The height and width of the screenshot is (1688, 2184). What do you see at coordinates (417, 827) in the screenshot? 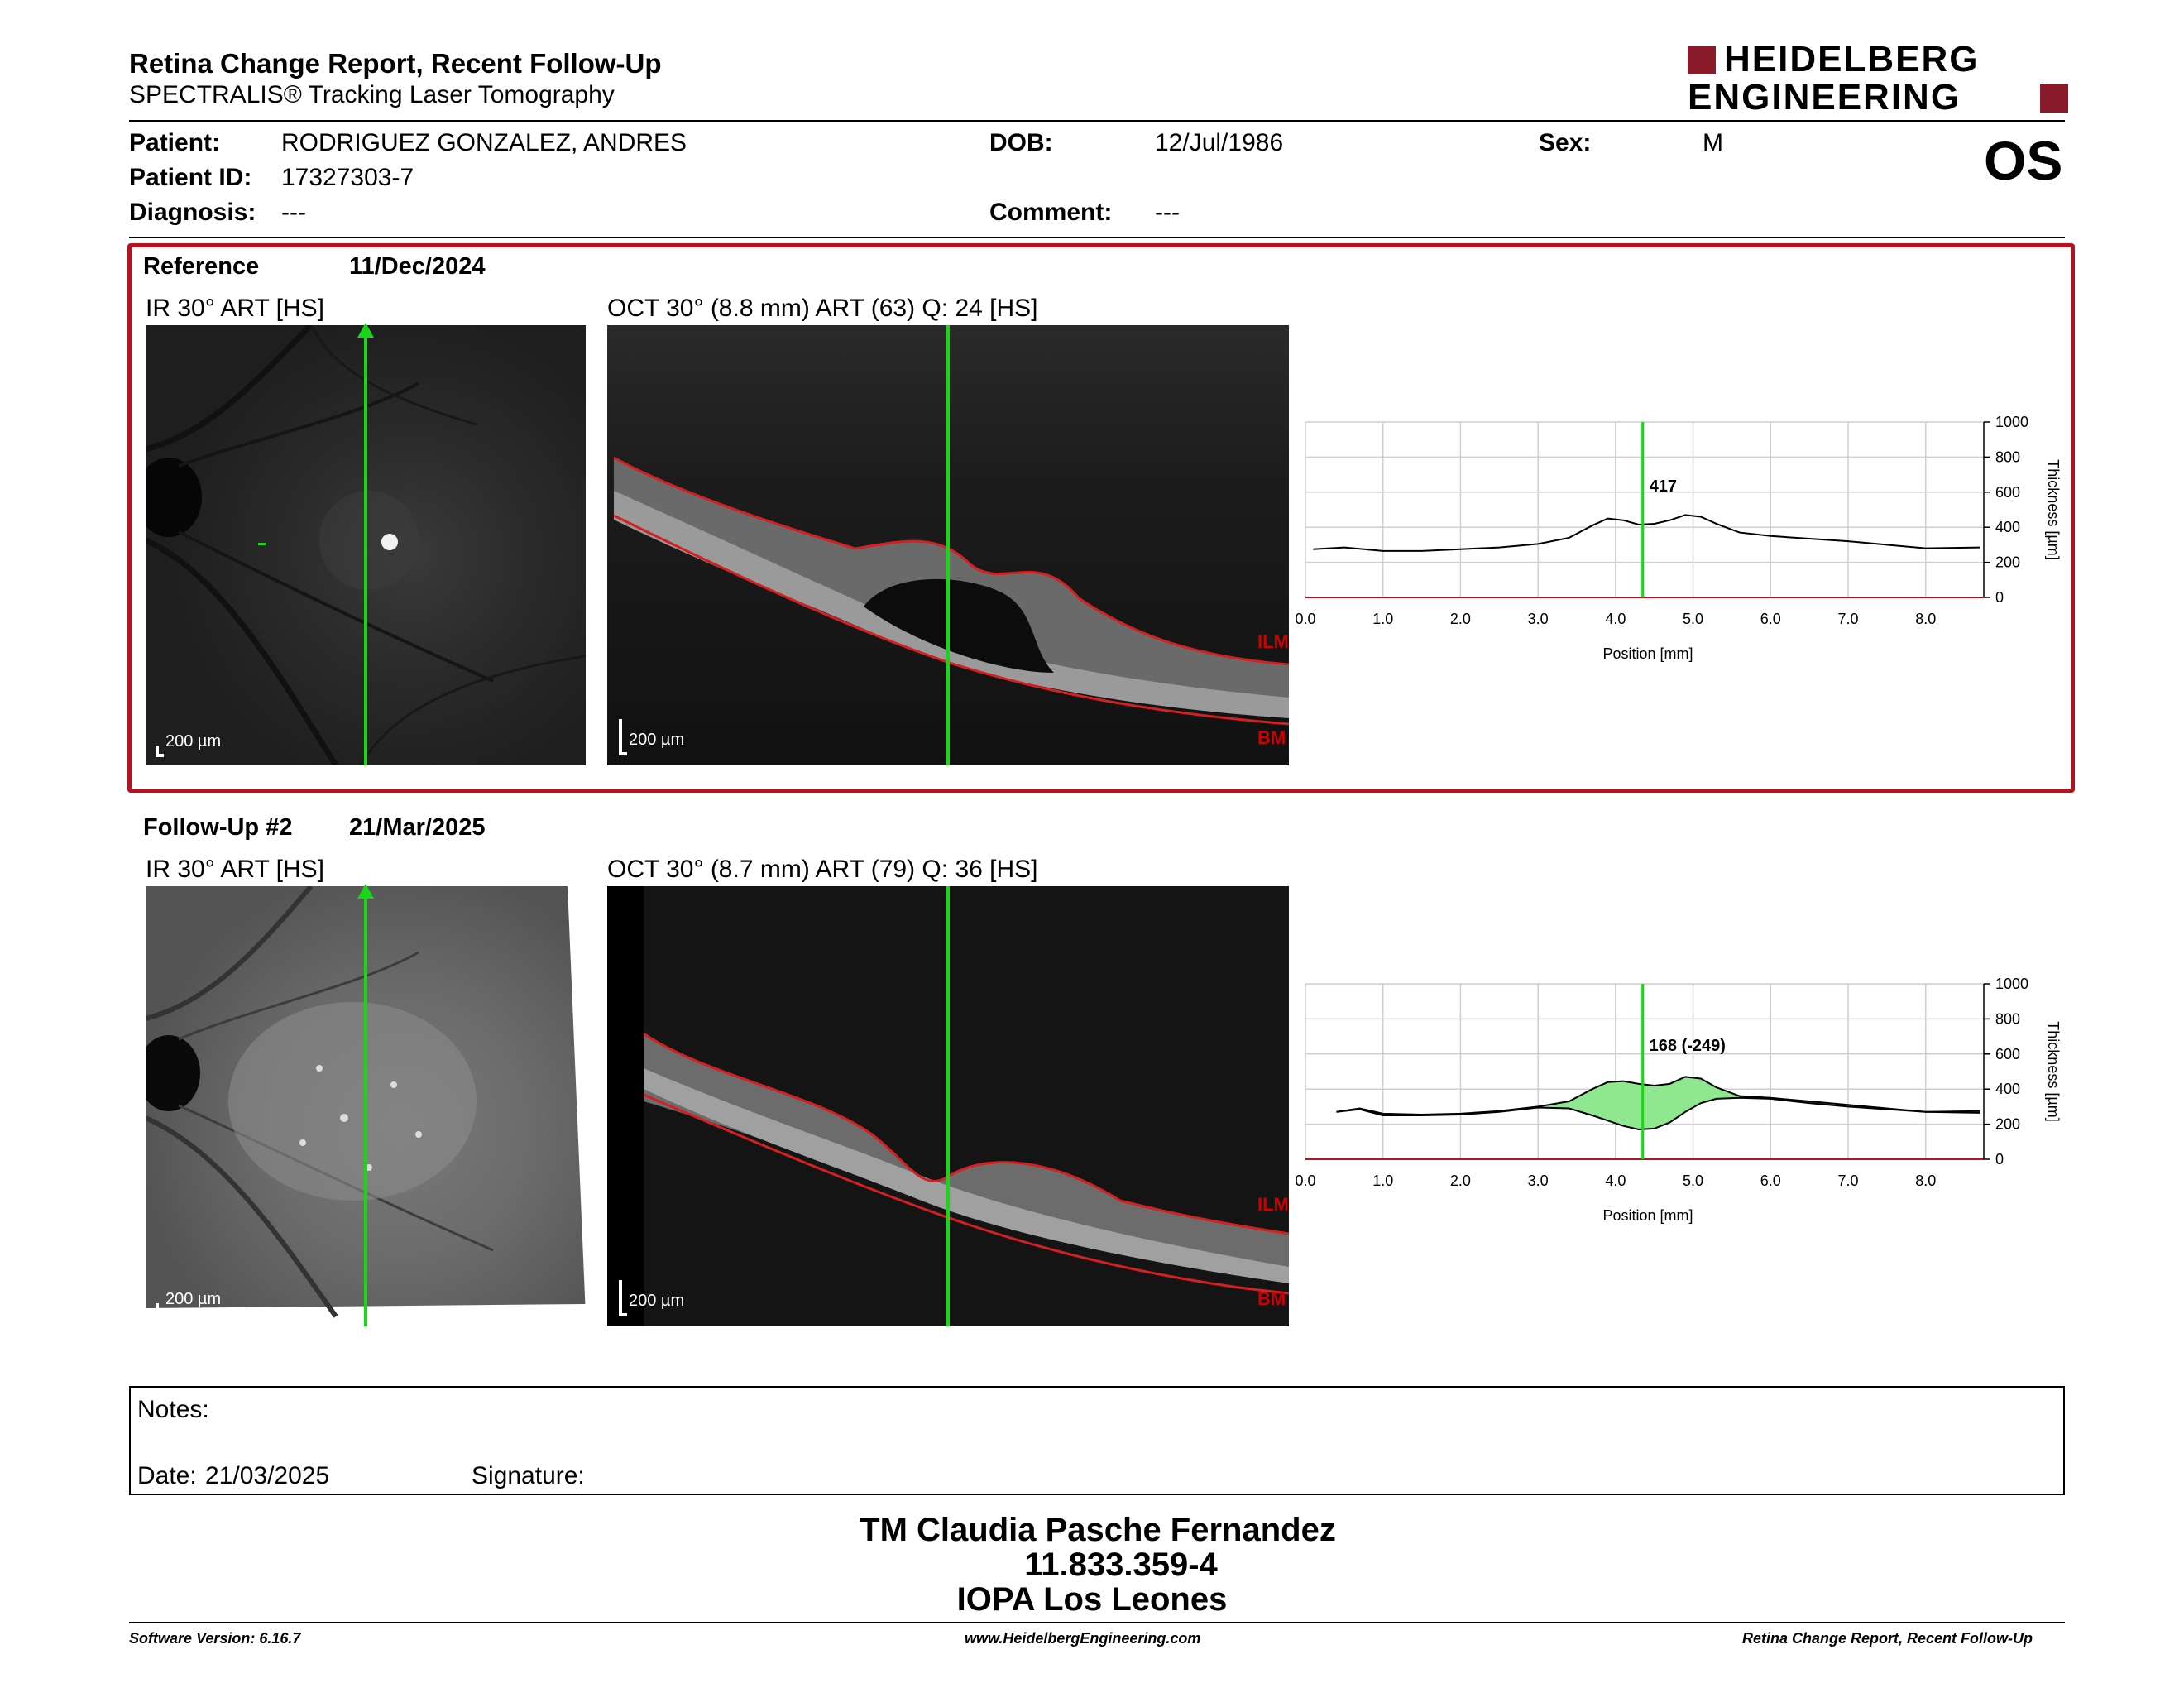
I see `followup-date: 21/Mar/2025` at bounding box center [417, 827].